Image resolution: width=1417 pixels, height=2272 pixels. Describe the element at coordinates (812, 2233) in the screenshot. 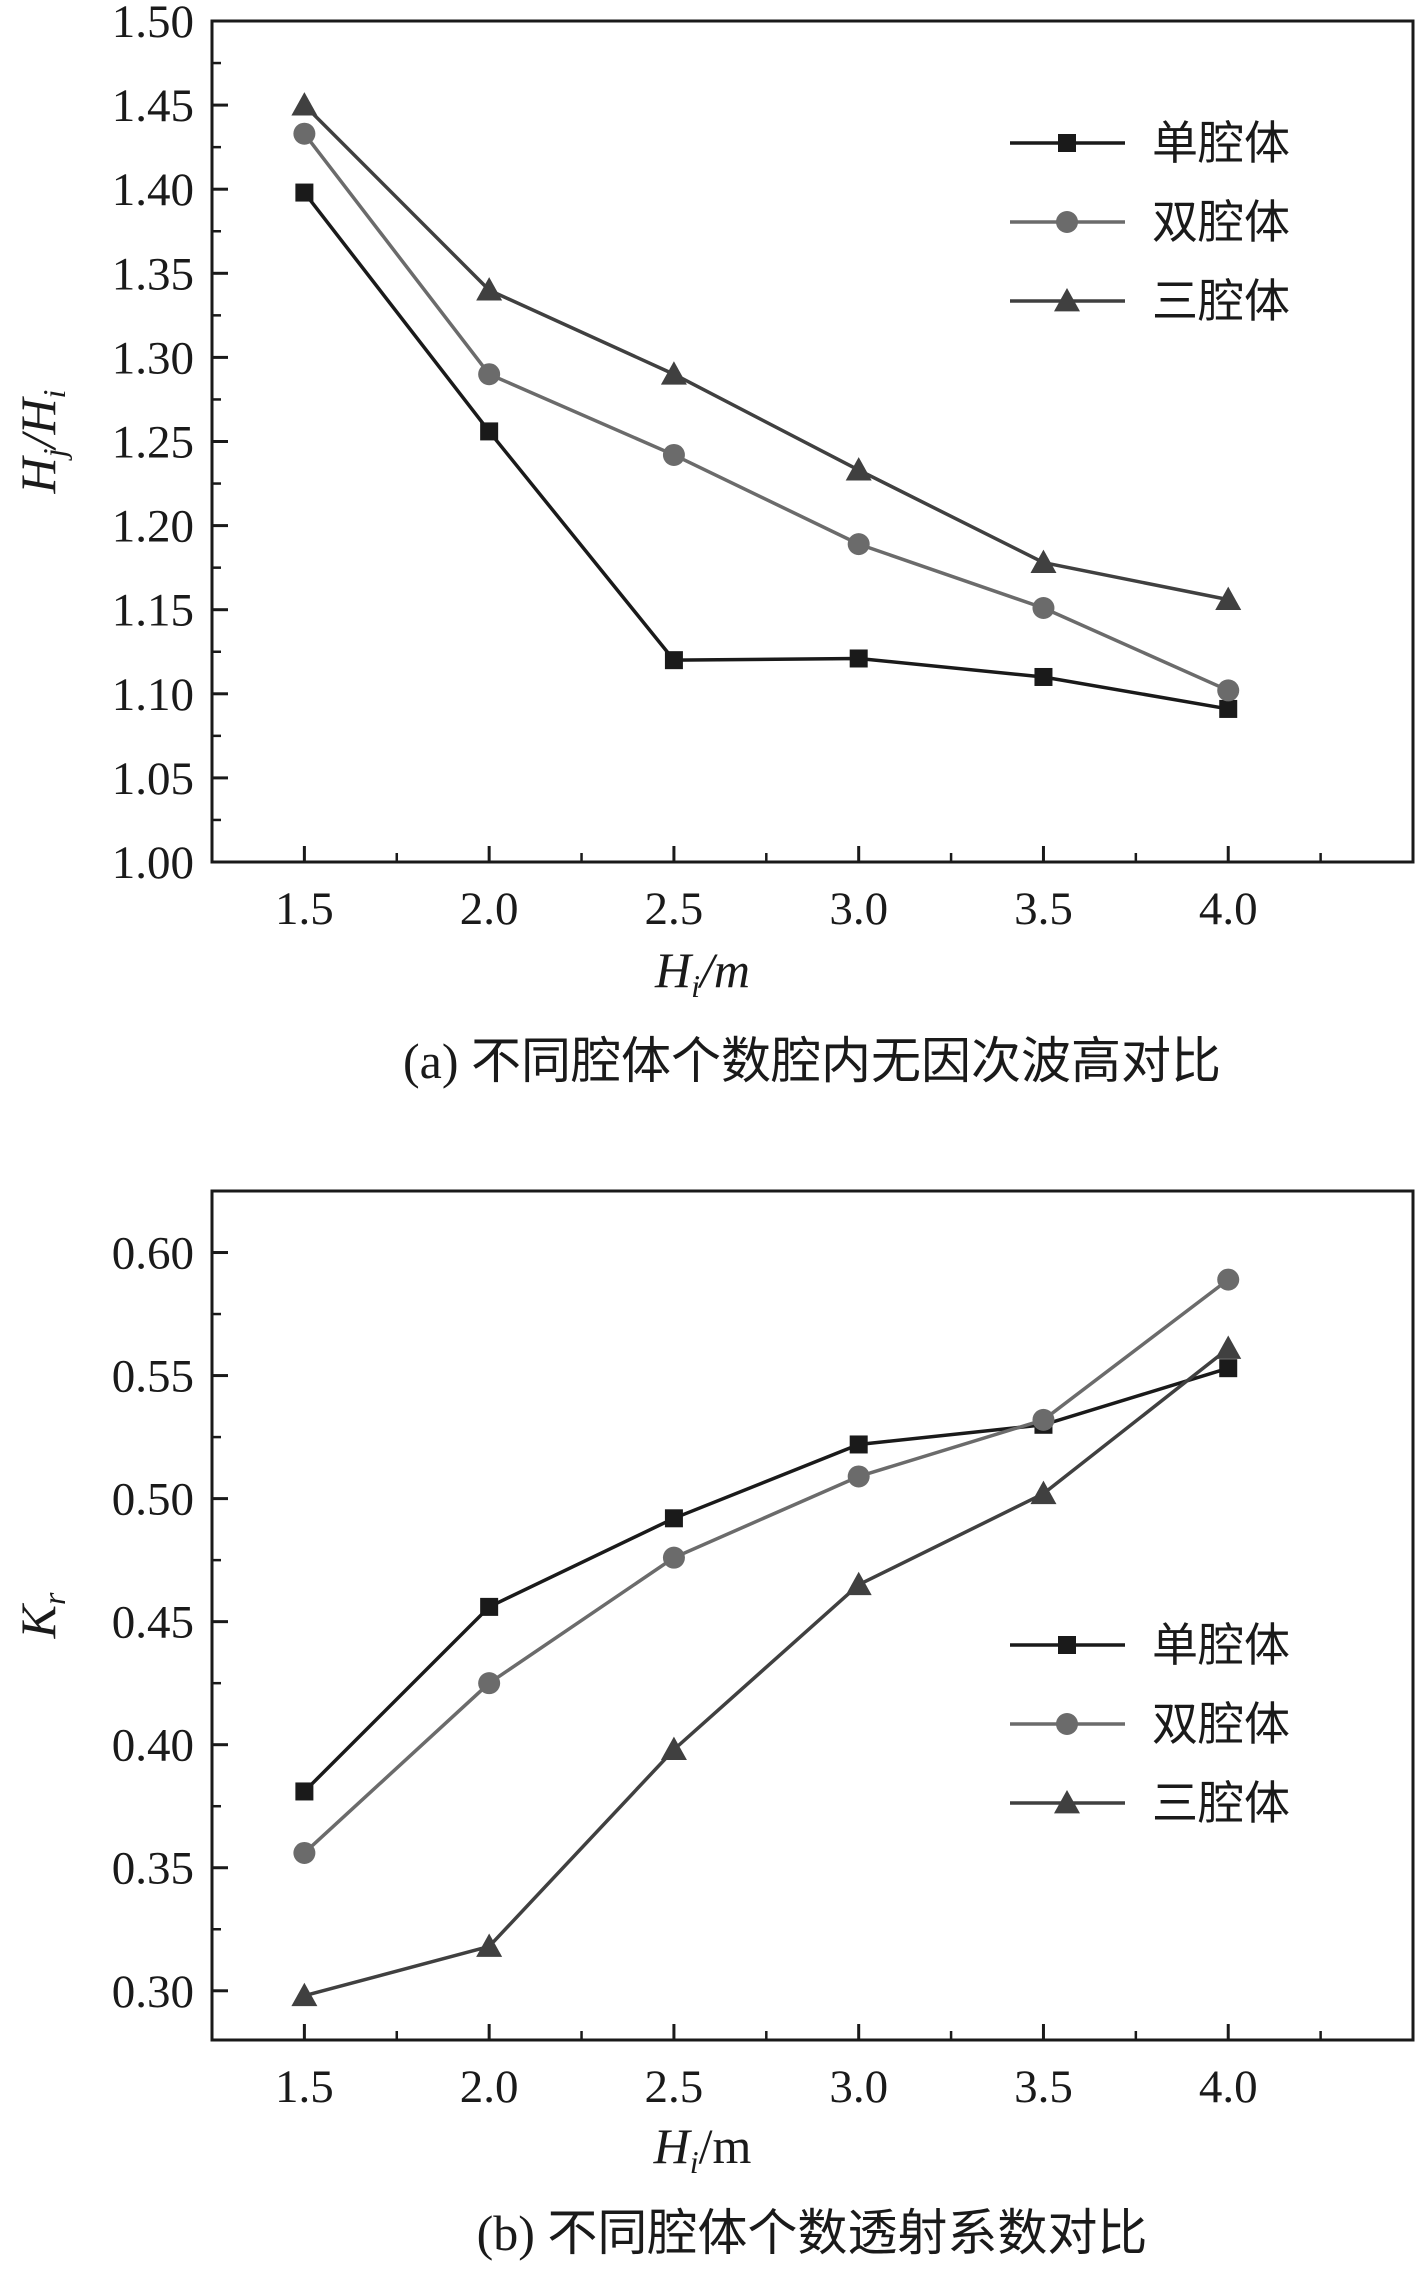

I see `chart-caption: (b) 不同腔体个数透射系数对比` at that location.